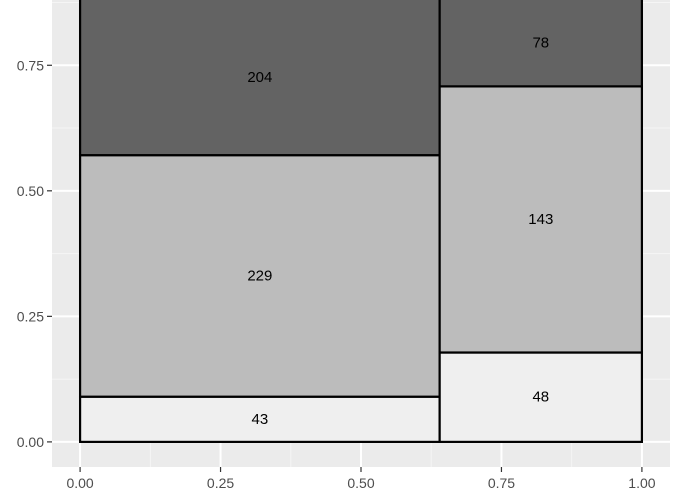 Image resolution: width=680 pixels, height=500 pixels. What do you see at coordinates (30, 191) in the screenshot?
I see `y-tick-label: 0.50` at bounding box center [30, 191].